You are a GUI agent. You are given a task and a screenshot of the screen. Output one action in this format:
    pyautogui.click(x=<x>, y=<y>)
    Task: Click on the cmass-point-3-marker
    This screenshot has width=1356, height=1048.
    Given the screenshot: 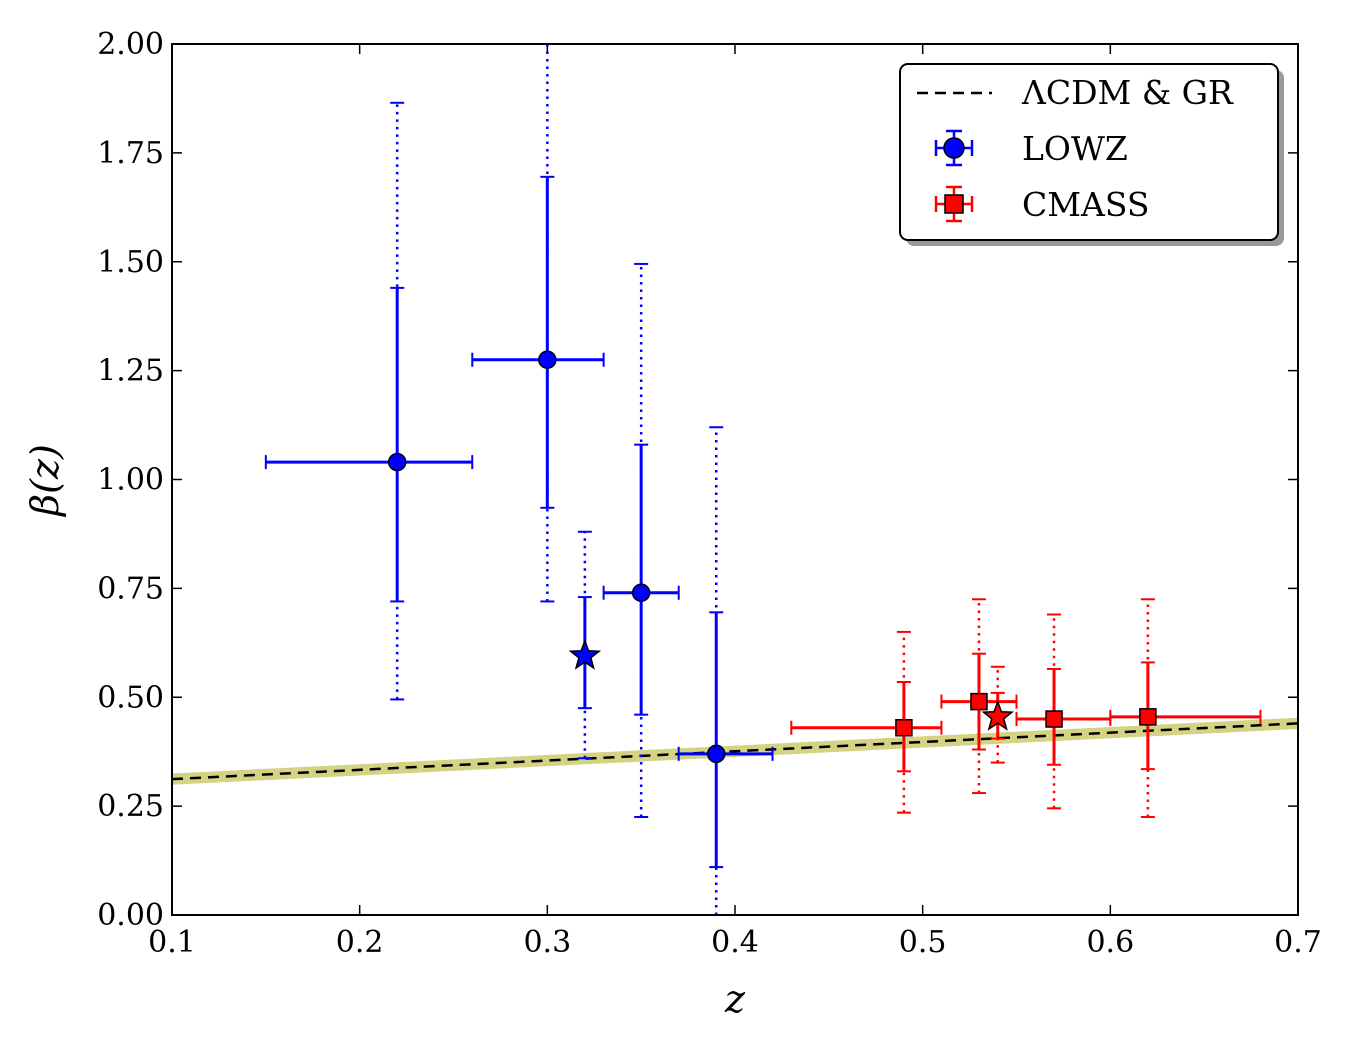 What is the action you would take?
    pyautogui.click(x=1148, y=717)
    